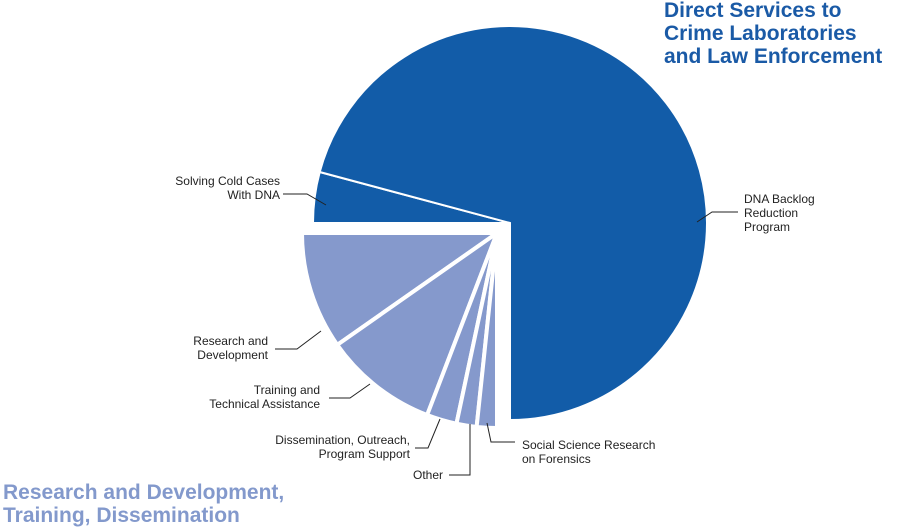 The image size is (915, 530). What do you see at coordinates (253, 195) in the screenshot?
I see `label-line: With DNA` at bounding box center [253, 195].